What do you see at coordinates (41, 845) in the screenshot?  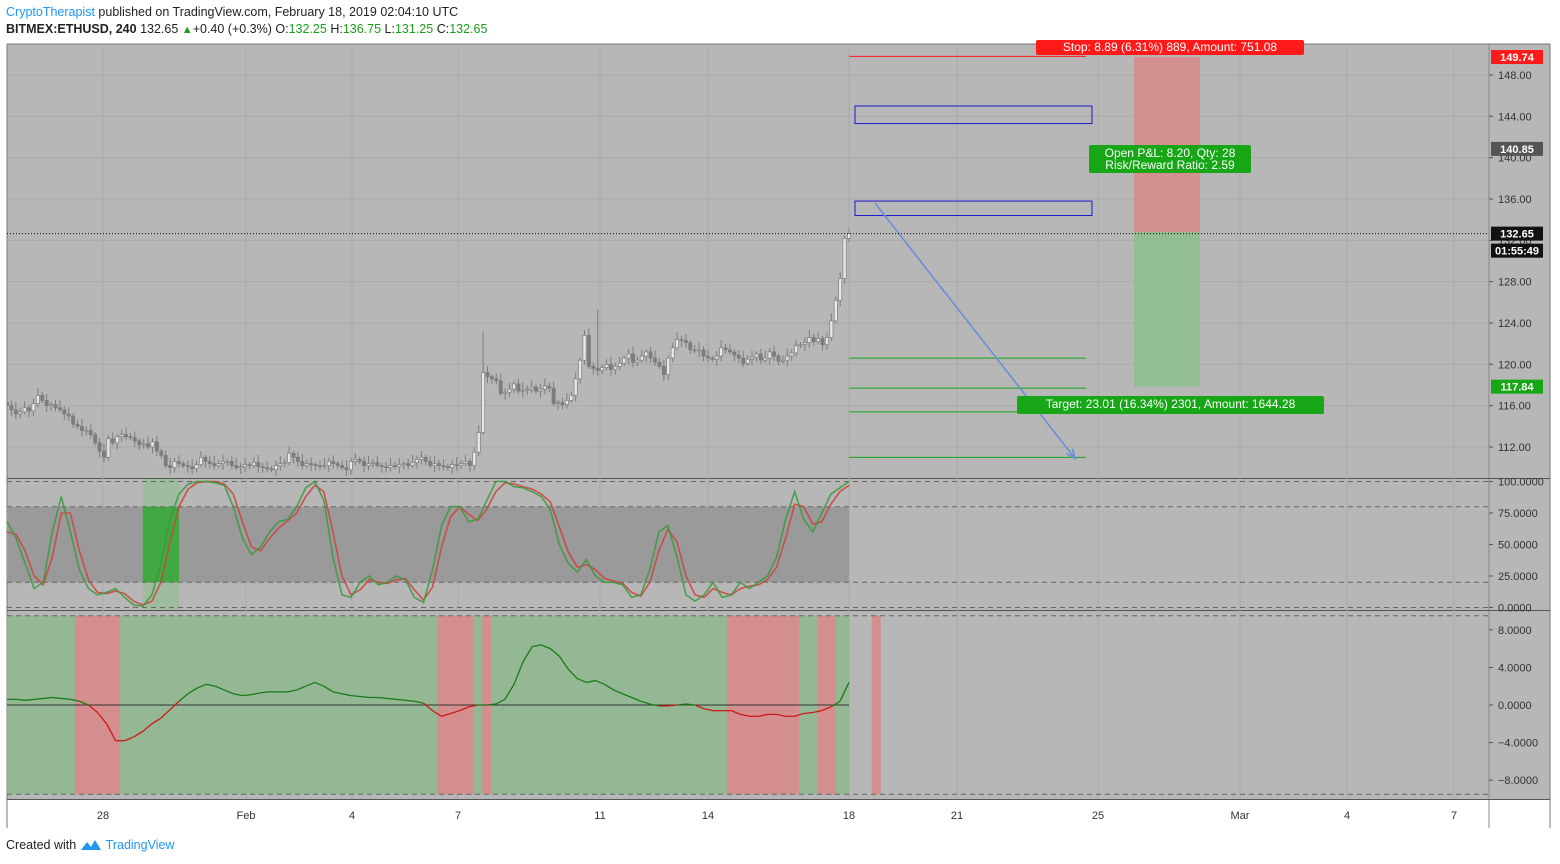 I see `created-with-text: Created with` at bounding box center [41, 845].